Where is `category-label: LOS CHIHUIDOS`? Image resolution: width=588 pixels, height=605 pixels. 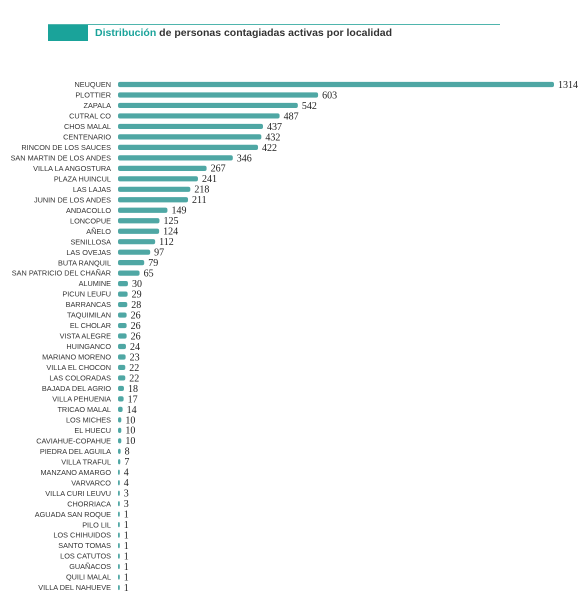 category-label: LOS CHIHUIDOS is located at coordinates (82, 535).